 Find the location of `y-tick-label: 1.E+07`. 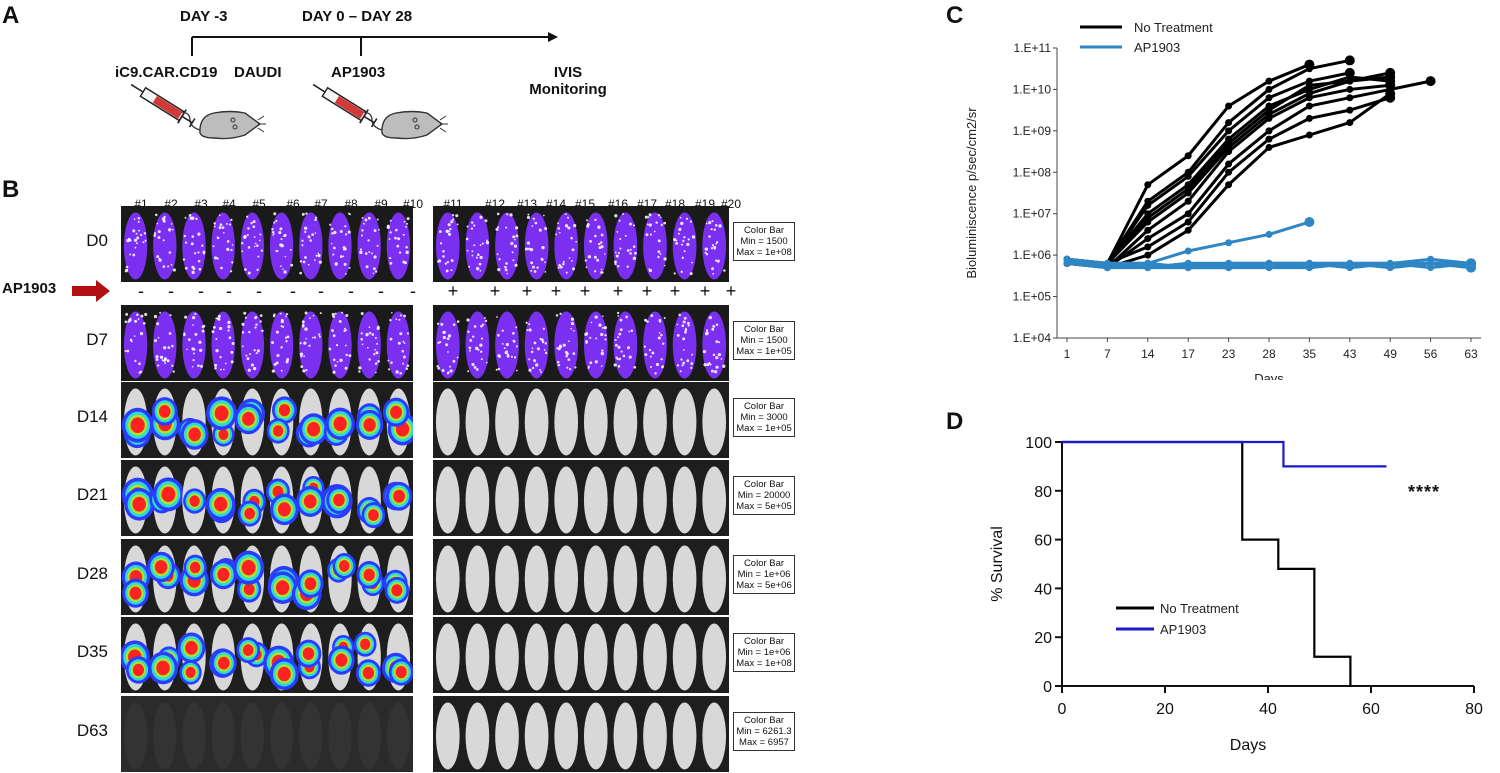

y-tick-label: 1.E+07 is located at coordinates (1032, 214).